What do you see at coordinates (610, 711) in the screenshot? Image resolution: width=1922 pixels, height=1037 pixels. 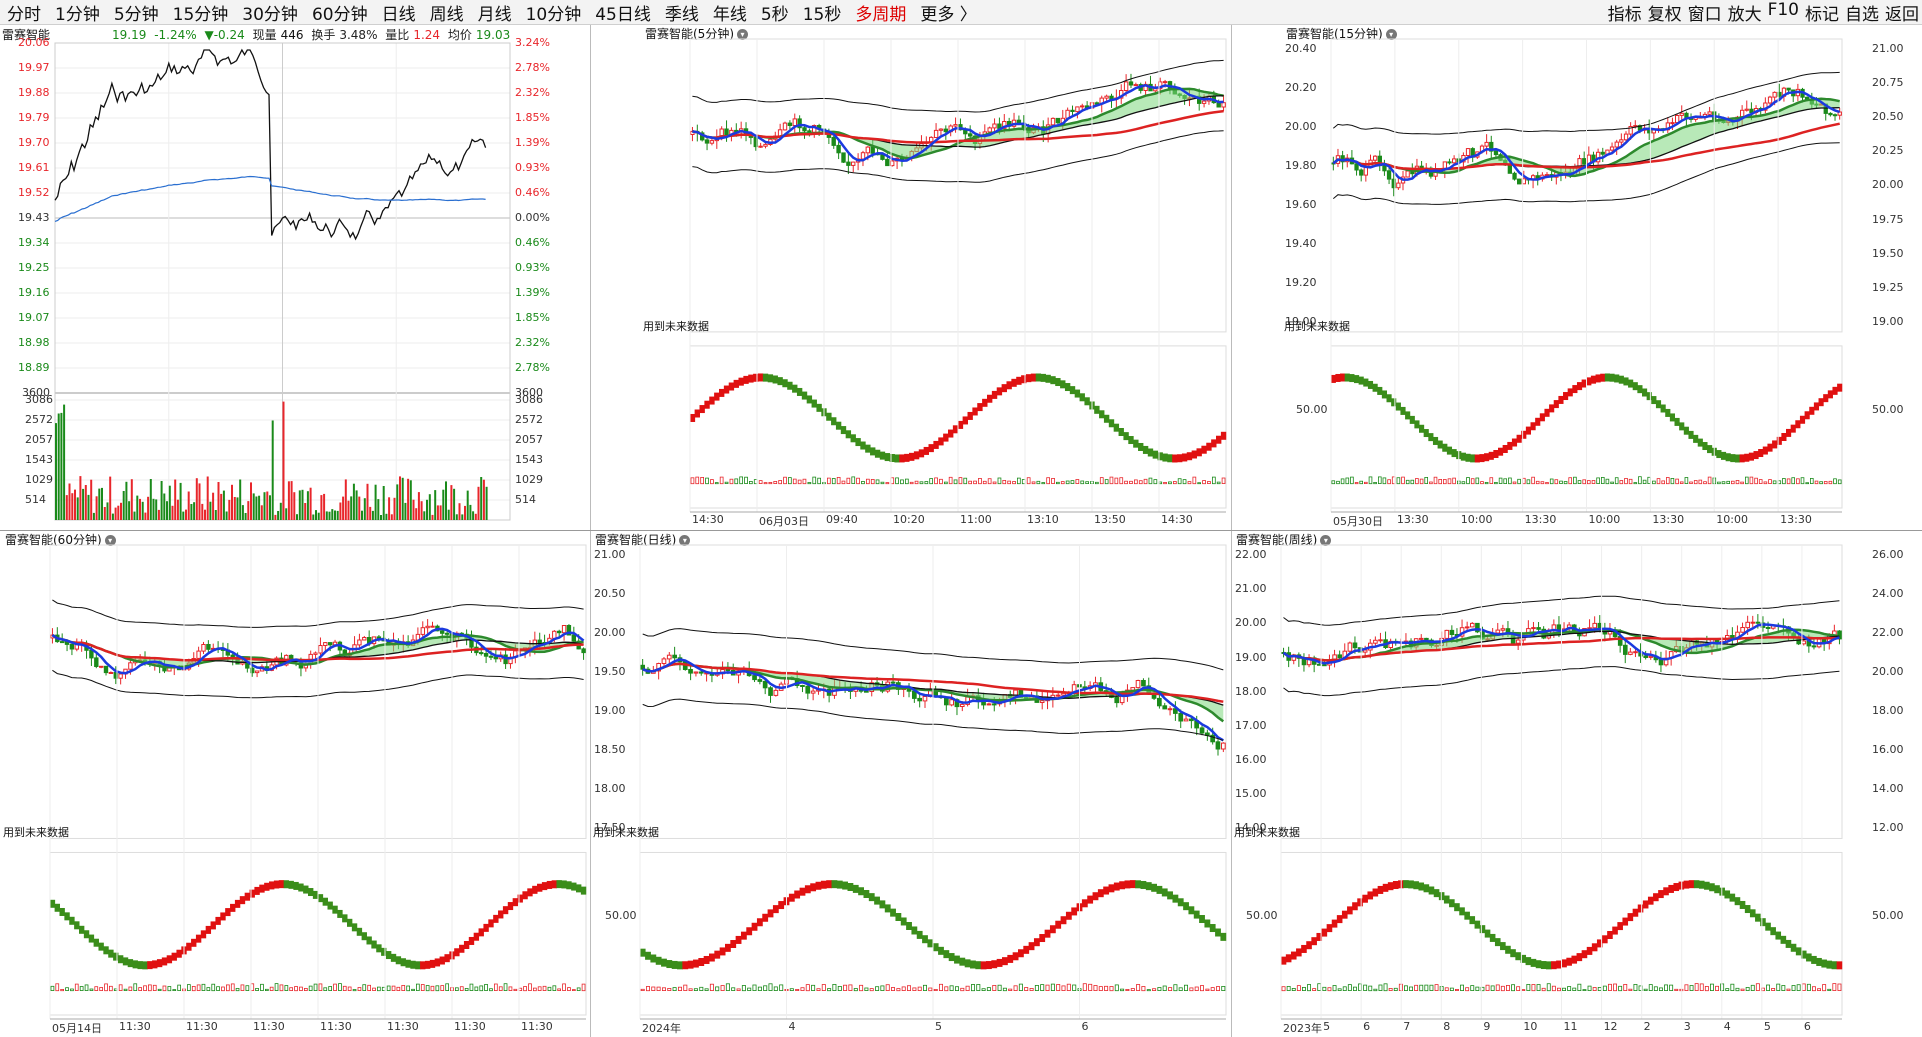 I see `price-axis-label: 19.00` at bounding box center [610, 711].